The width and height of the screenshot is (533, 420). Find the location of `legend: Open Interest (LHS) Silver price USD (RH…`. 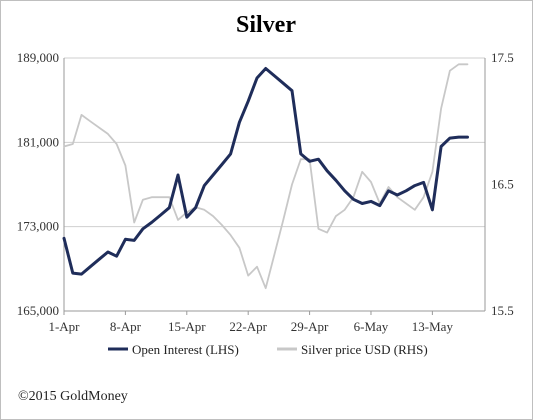

legend: Open Interest (LHS) Silver price USD (RH… is located at coordinates (268, 349).